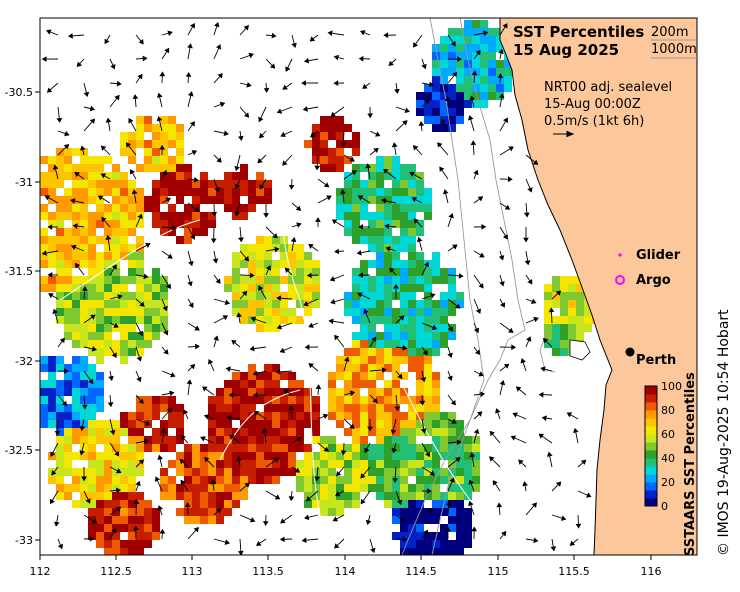  What do you see at coordinates (608, 87) in the screenshot?
I see `sealevel-source: NRT00 adj. sealevel` at bounding box center [608, 87].